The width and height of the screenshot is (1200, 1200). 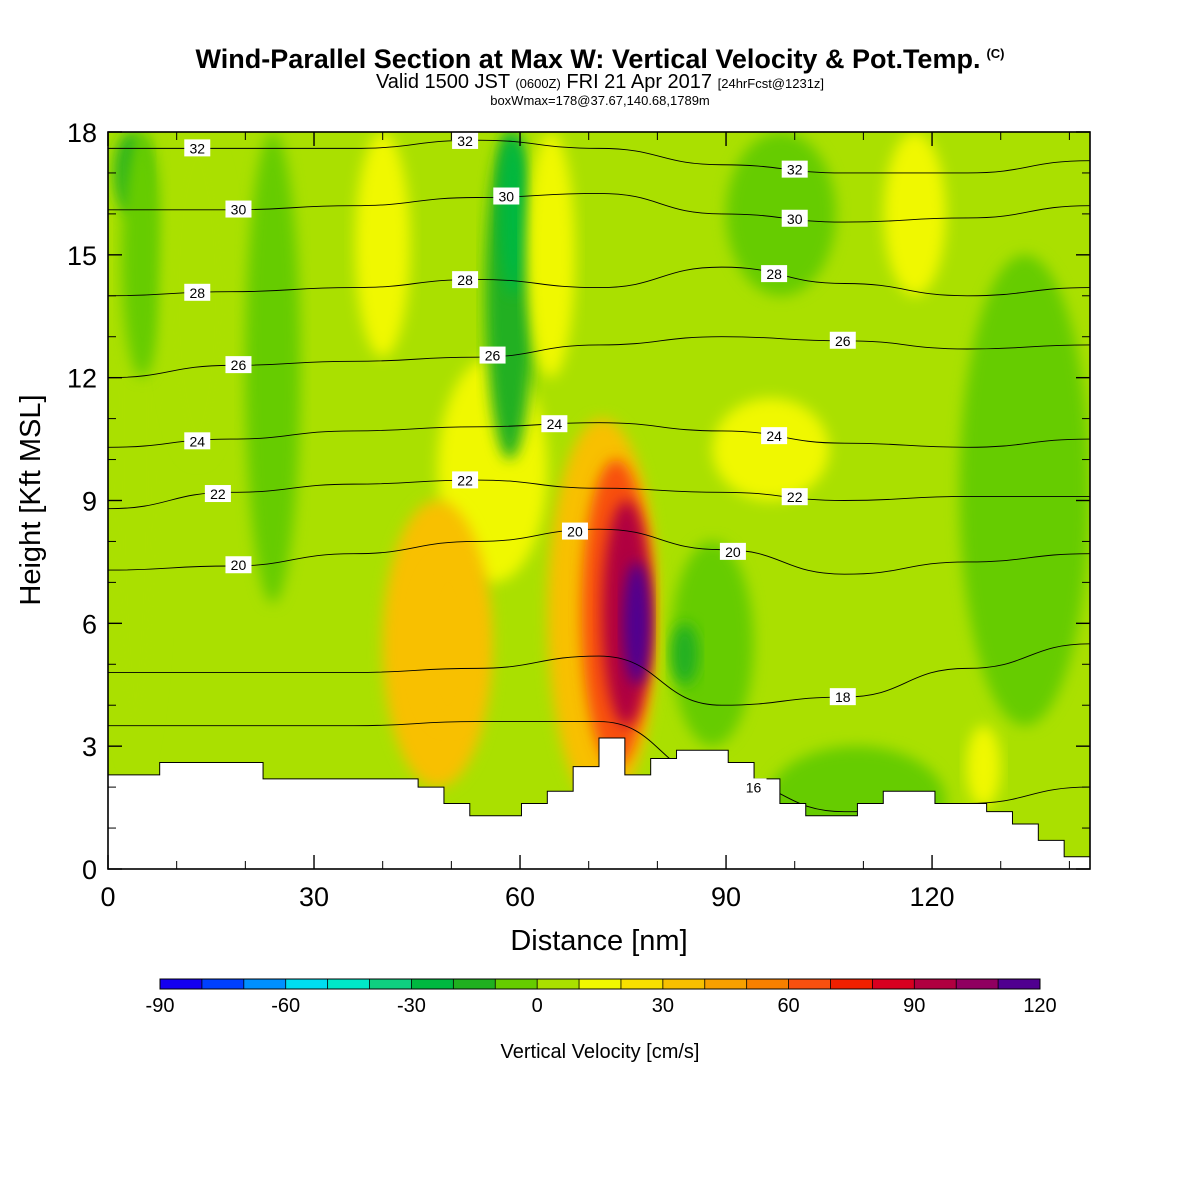 What do you see at coordinates (314, 897) in the screenshot?
I see `x-tick-label: 30` at bounding box center [314, 897].